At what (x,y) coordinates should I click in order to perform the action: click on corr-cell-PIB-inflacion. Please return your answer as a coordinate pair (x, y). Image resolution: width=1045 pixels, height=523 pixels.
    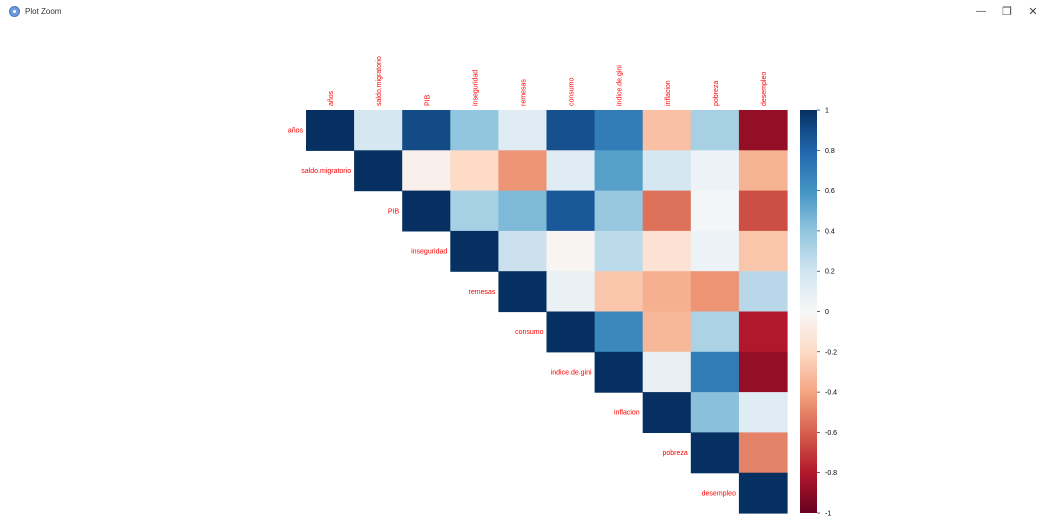
    Looking at the image, I should click on (667, 211).